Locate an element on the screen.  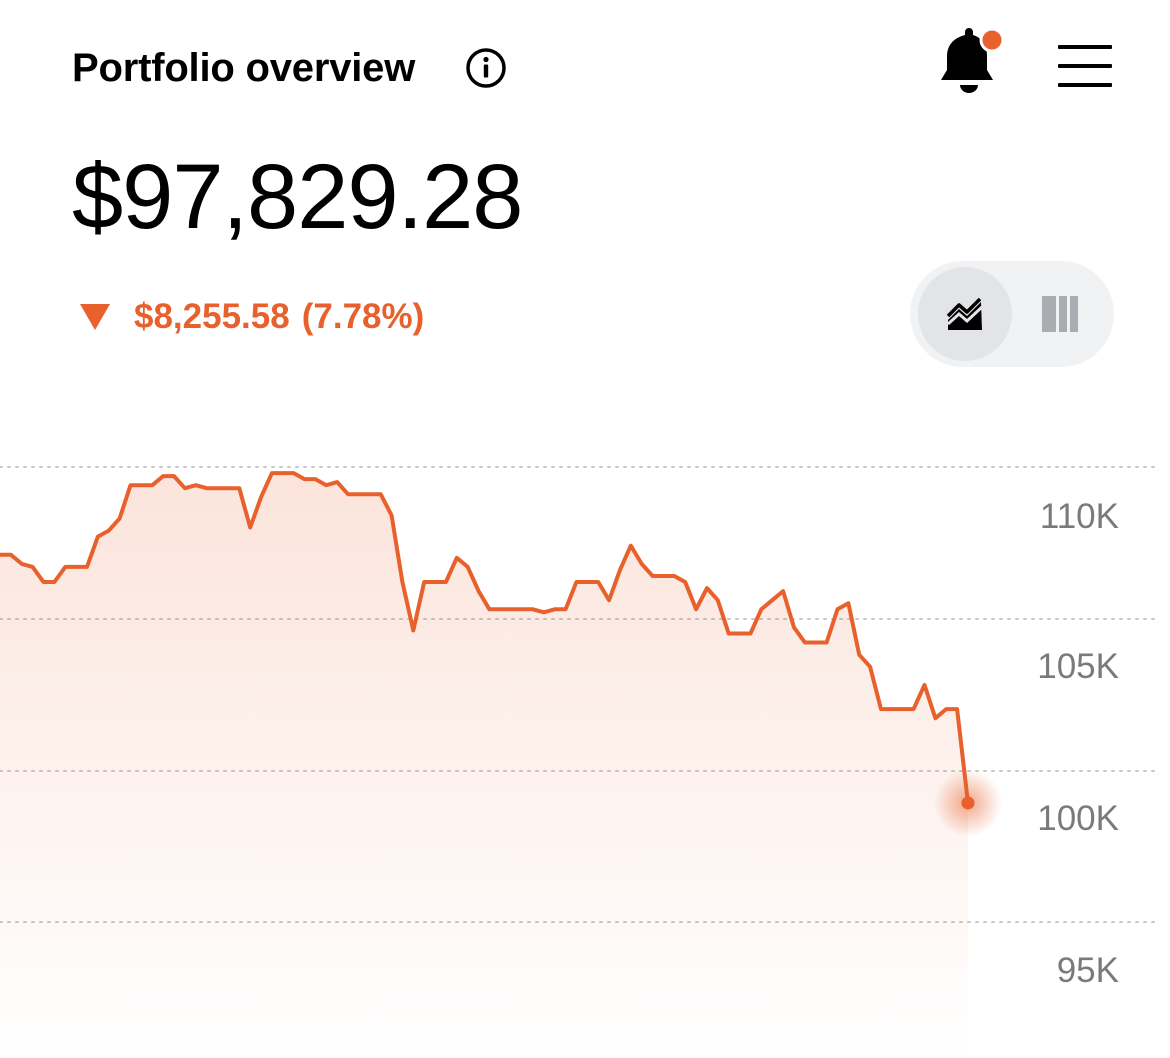
change-amount: $8,255.58 is located at coordinates (212, 316).